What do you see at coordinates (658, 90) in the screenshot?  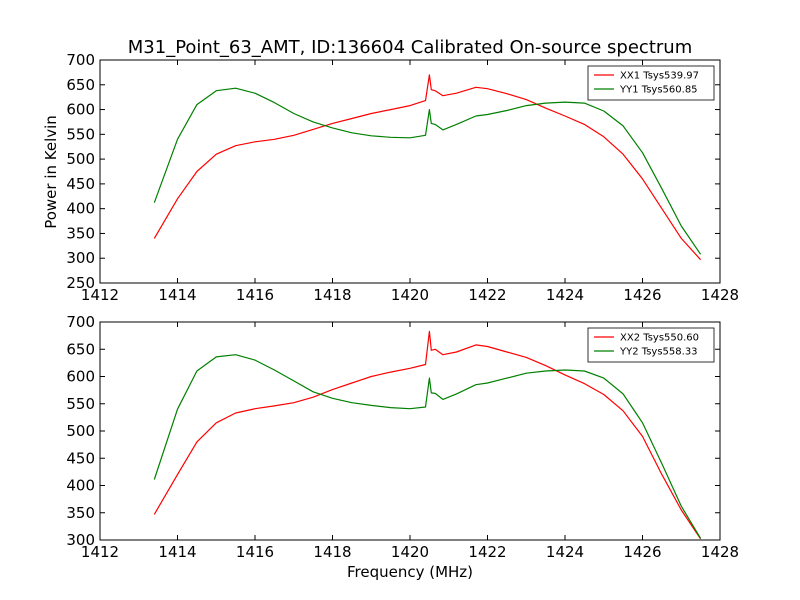 I see `legend-label: YY1 Tsys560.85` at bounding box center [658, 90].